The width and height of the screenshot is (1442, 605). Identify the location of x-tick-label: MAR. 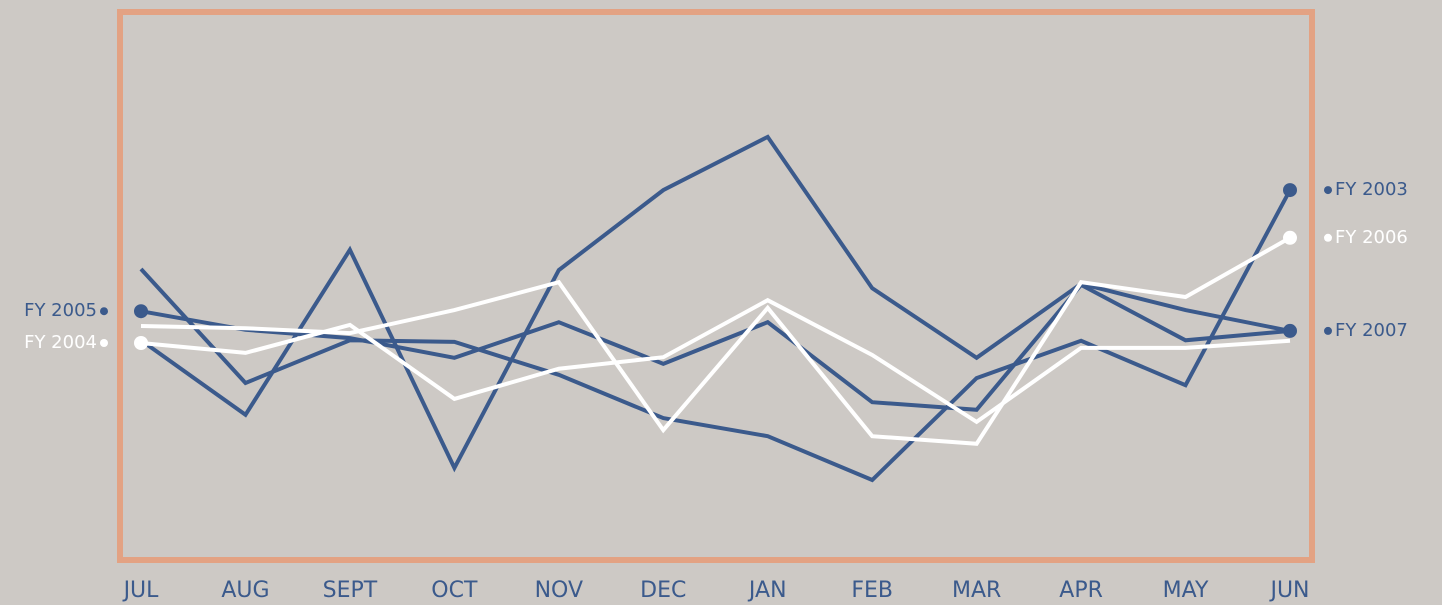
(976, 590).